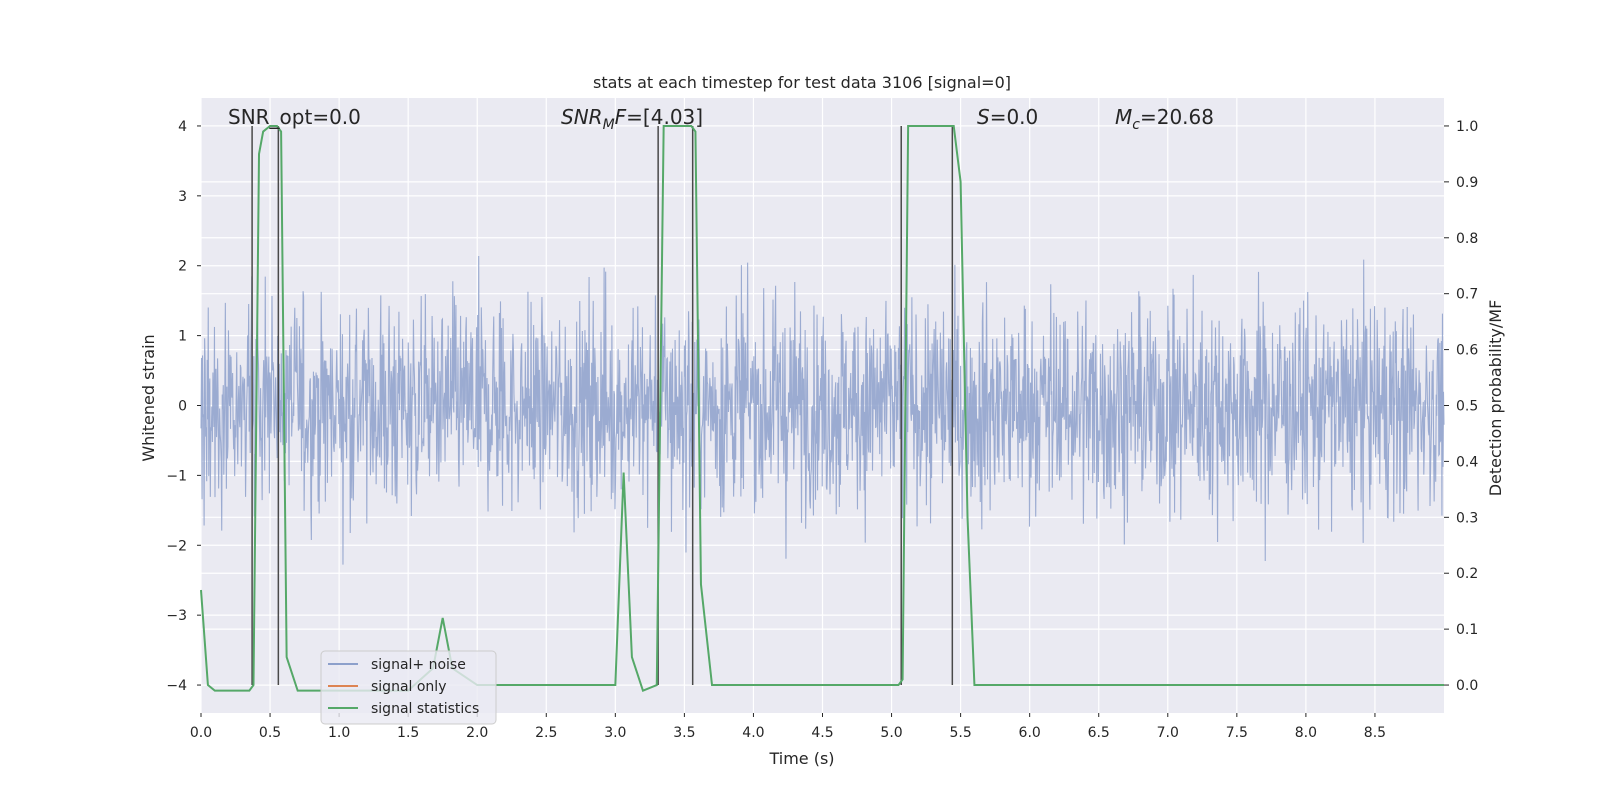  What do you see at coordinates (822, 733) in the screenshot?
I see `x-tick-label-9: 4.5` at bounding box center [822, 733].